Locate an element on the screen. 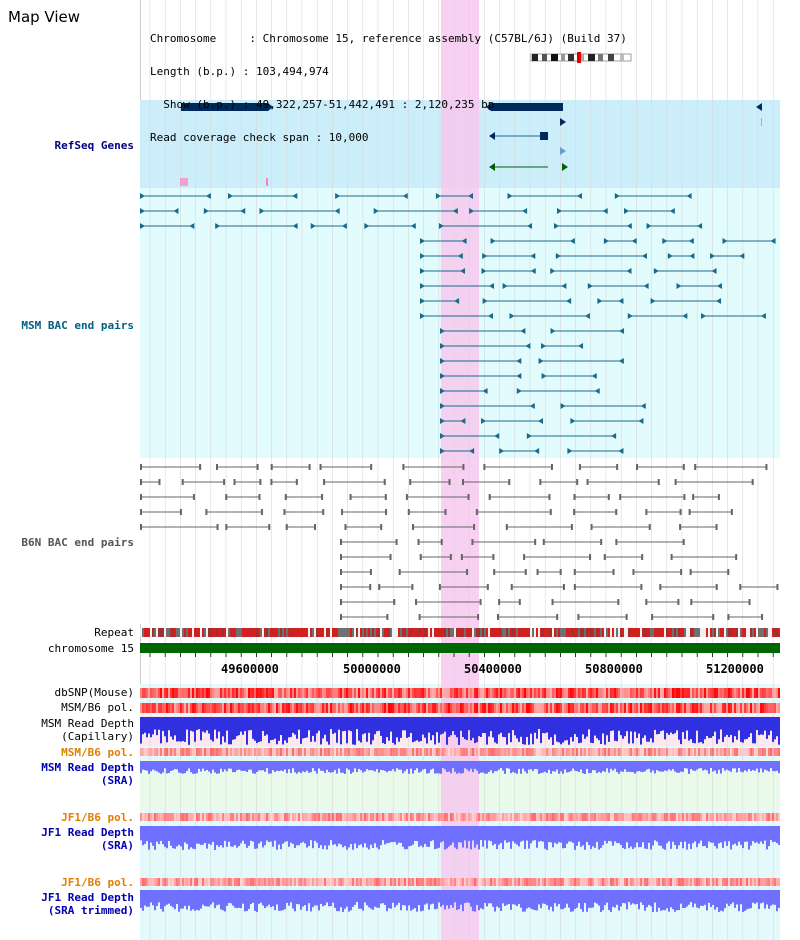 This screenshot has height=940, width=800. track-label-refseq-genes: RefSeq Genes is located at coordinates (94, 145).